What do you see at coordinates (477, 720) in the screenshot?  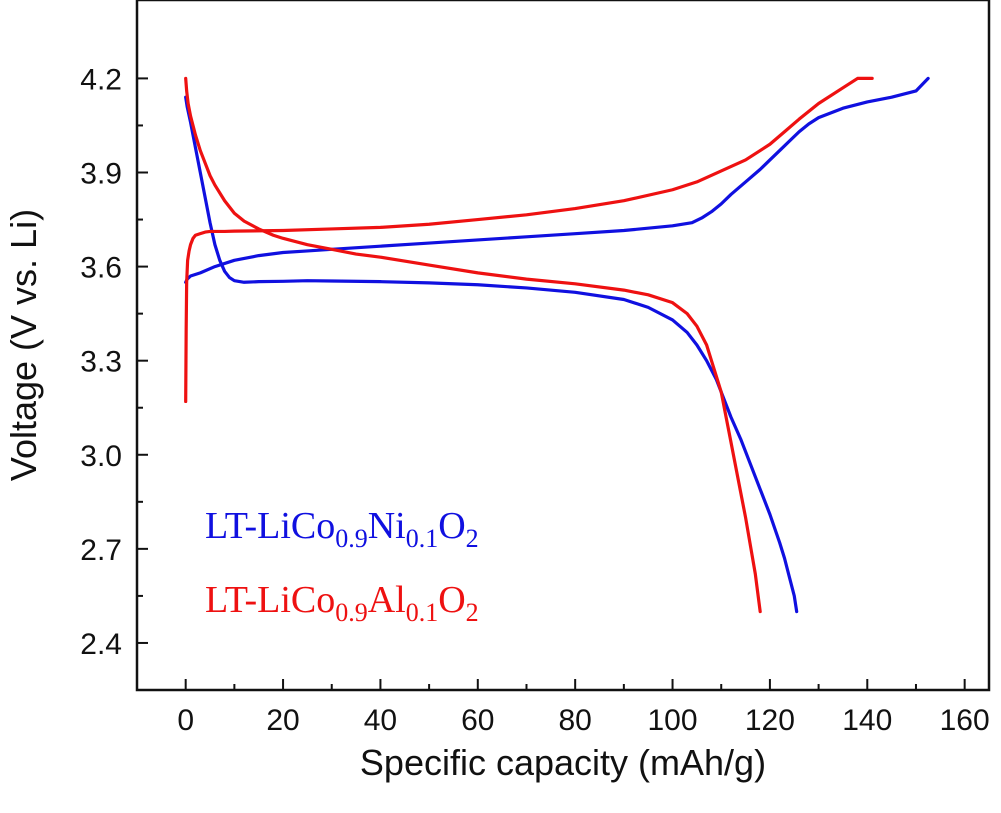 I see `x-tick-label: 60` at bounding box center [477, 720].